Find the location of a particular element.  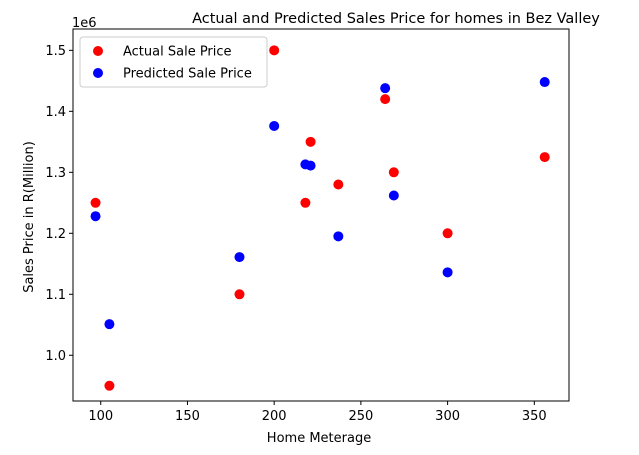

y-tick-label: 1.0 is located at coordinates (55, 356).